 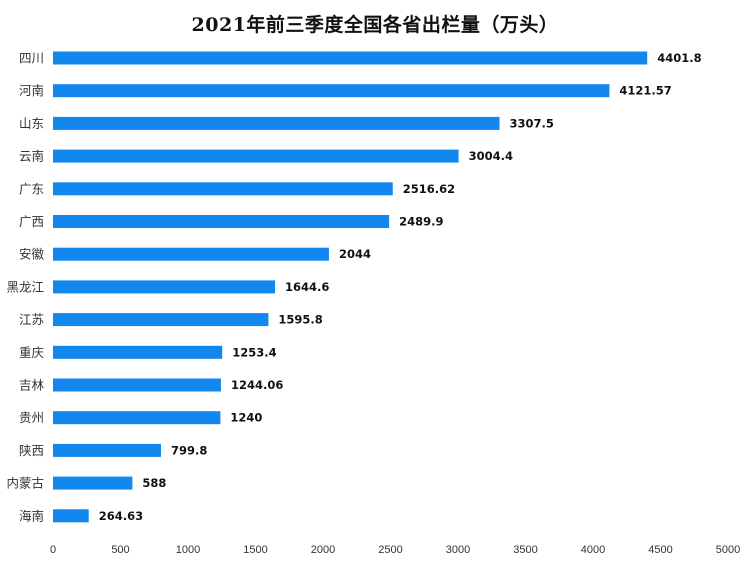 What do you see at coordinates (31, 123) in the screenshot?
I see `category-label: 山东` at bounding box center [31, 123].